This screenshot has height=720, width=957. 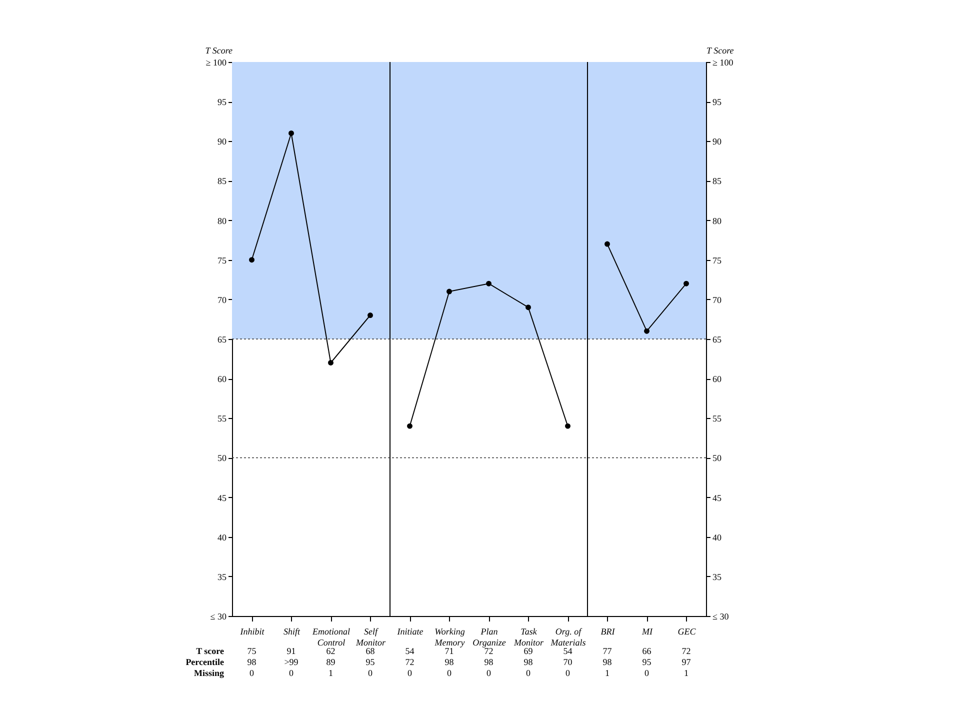 I want to click on text: 89, so click(x=331, y=662).